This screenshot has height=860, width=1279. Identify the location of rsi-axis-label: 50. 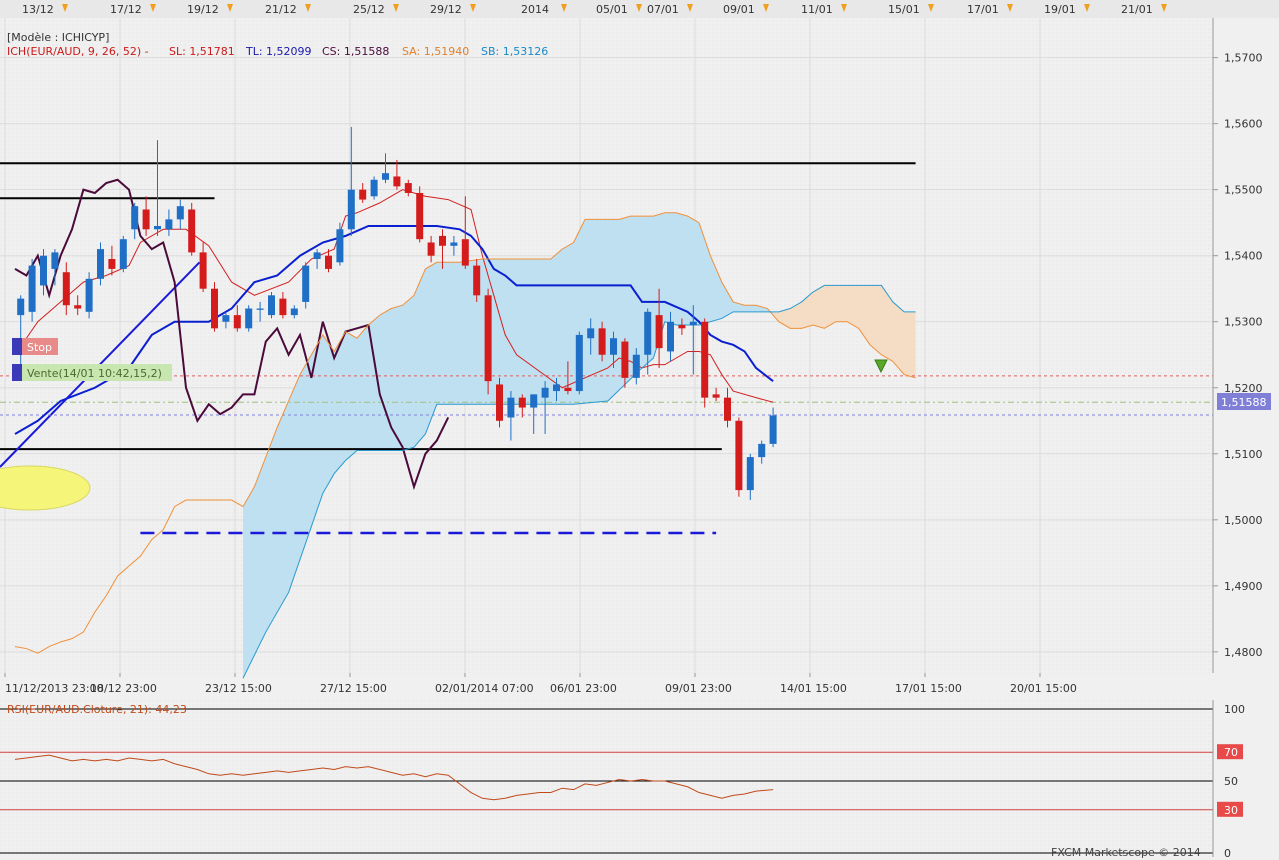
(1231, 781).